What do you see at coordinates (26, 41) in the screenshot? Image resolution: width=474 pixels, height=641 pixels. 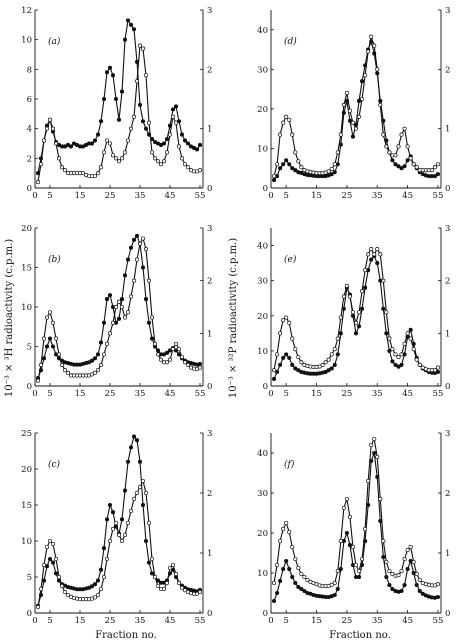 I see `y-tick-label-left: 10` at bounding box center [26, 41].